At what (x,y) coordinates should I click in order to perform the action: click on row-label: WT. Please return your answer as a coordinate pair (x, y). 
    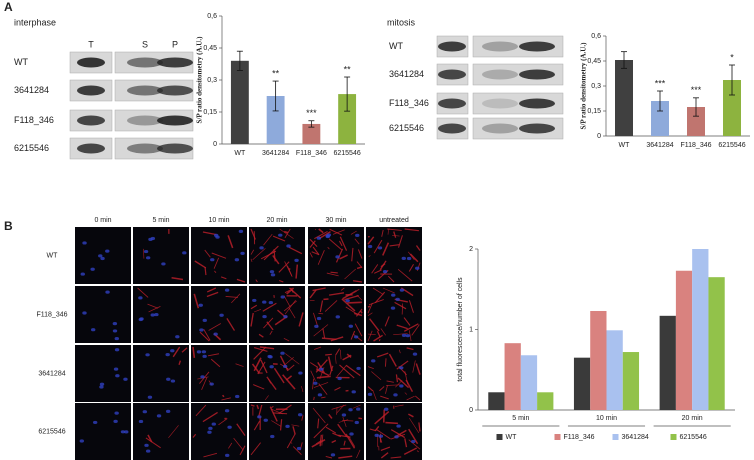
    Looking at the image, I should click on (396, 46).